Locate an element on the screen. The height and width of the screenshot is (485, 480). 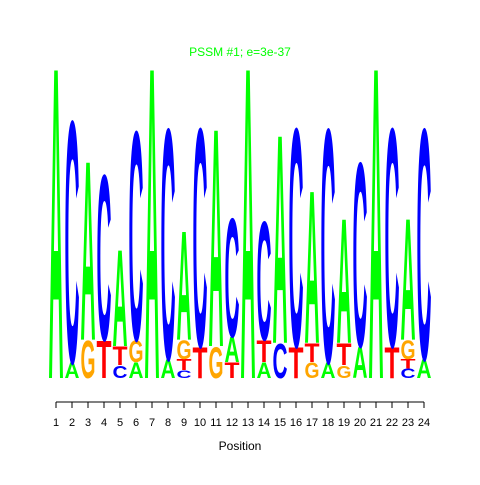
x-tick-label: 4 is located at coordinates (104, 423).